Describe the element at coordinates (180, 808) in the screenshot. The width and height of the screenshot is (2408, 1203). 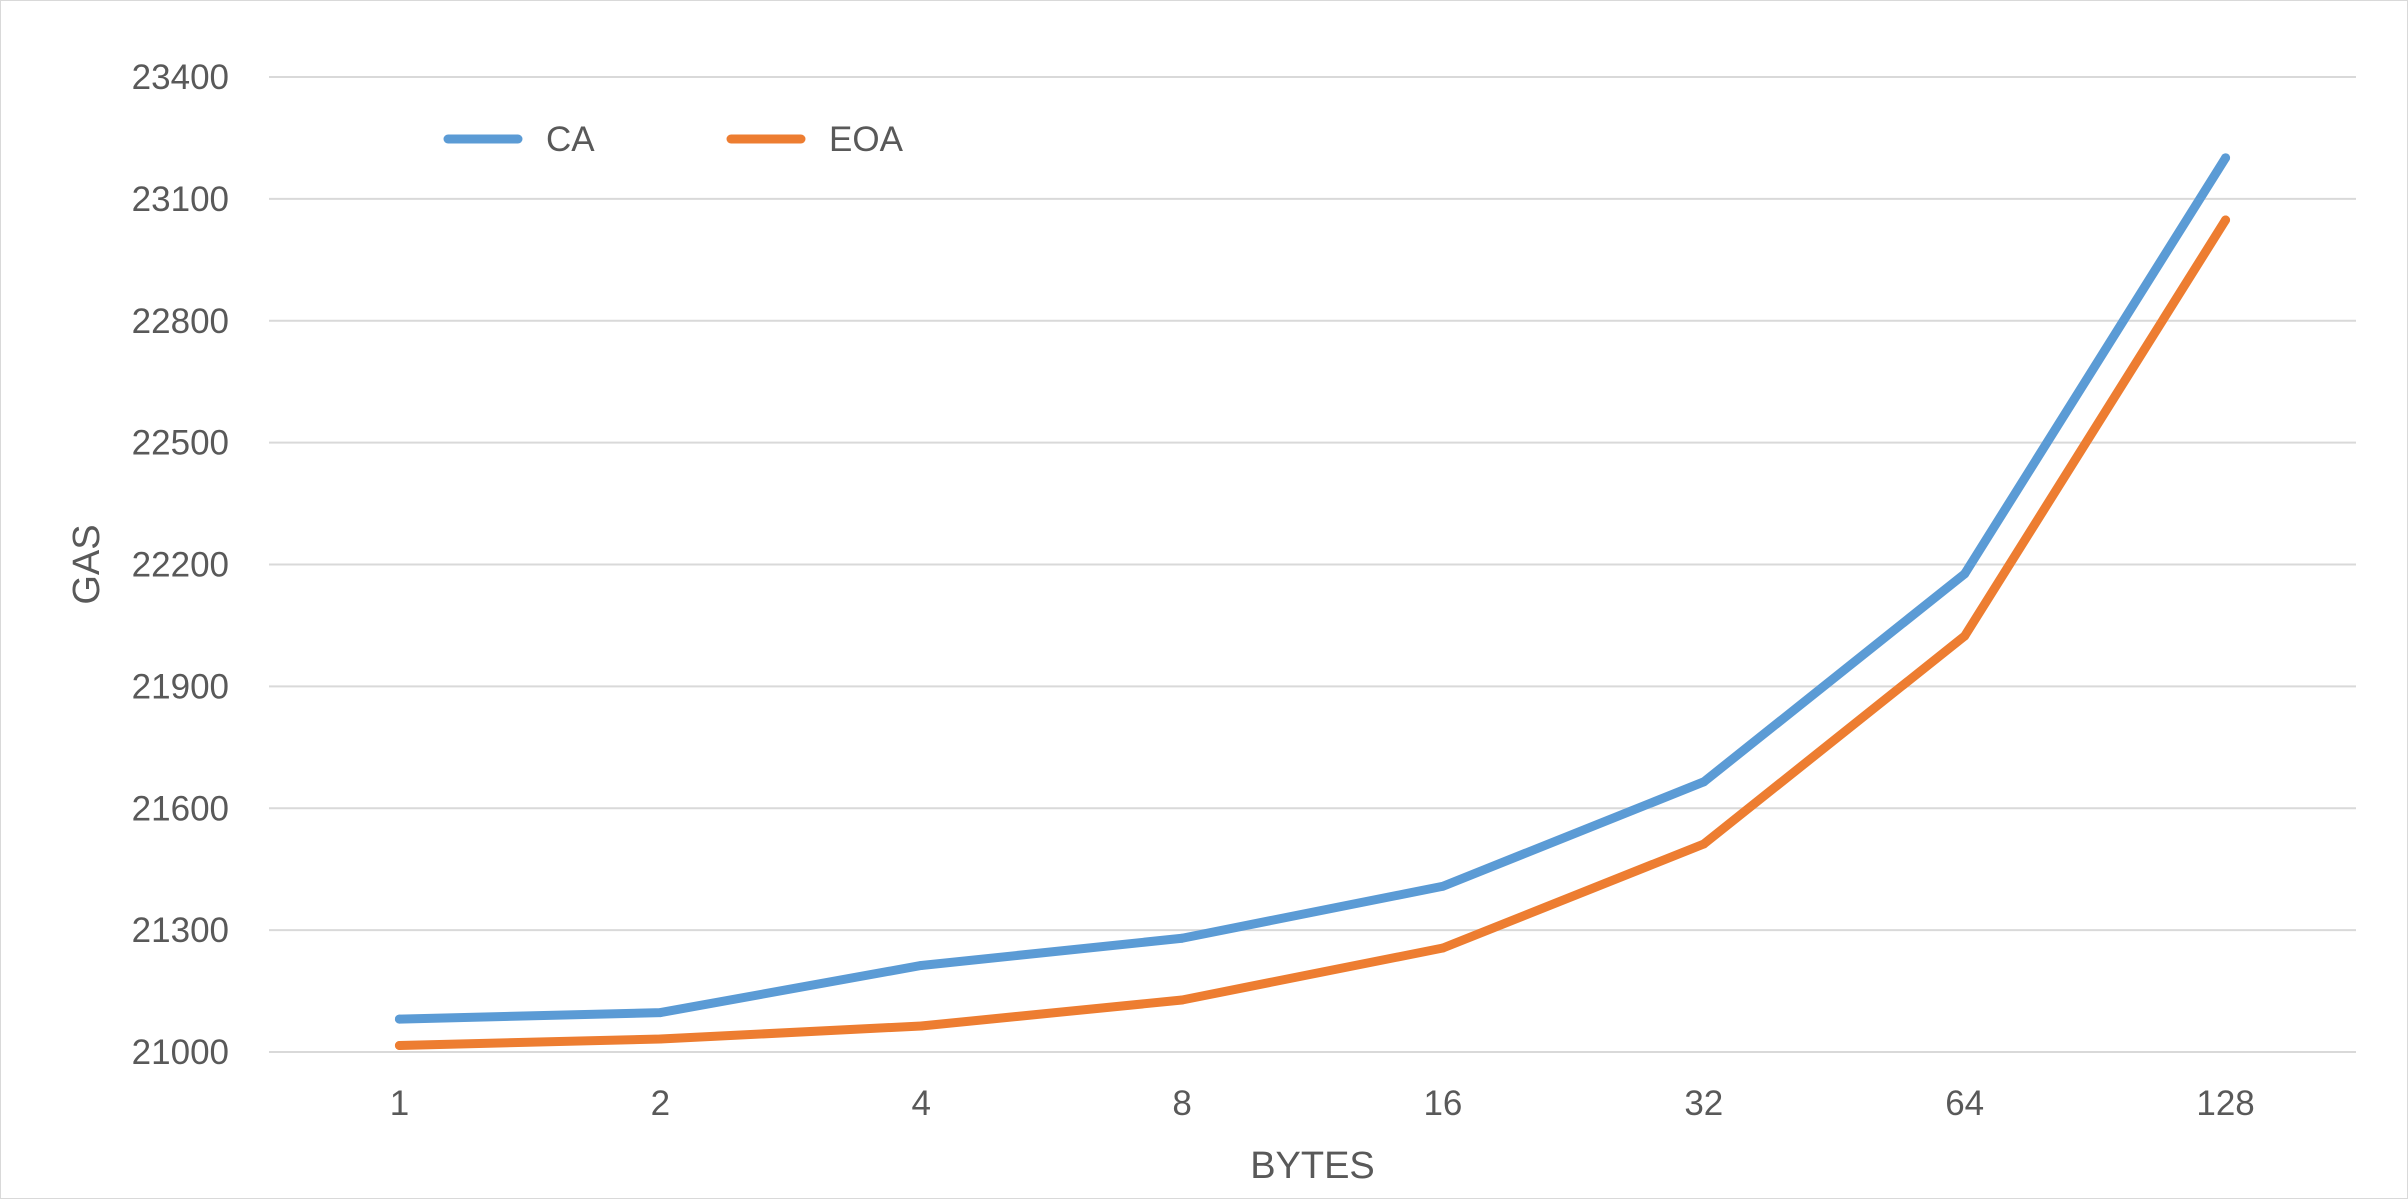
I see `y-tick-label: 21600` at that location.